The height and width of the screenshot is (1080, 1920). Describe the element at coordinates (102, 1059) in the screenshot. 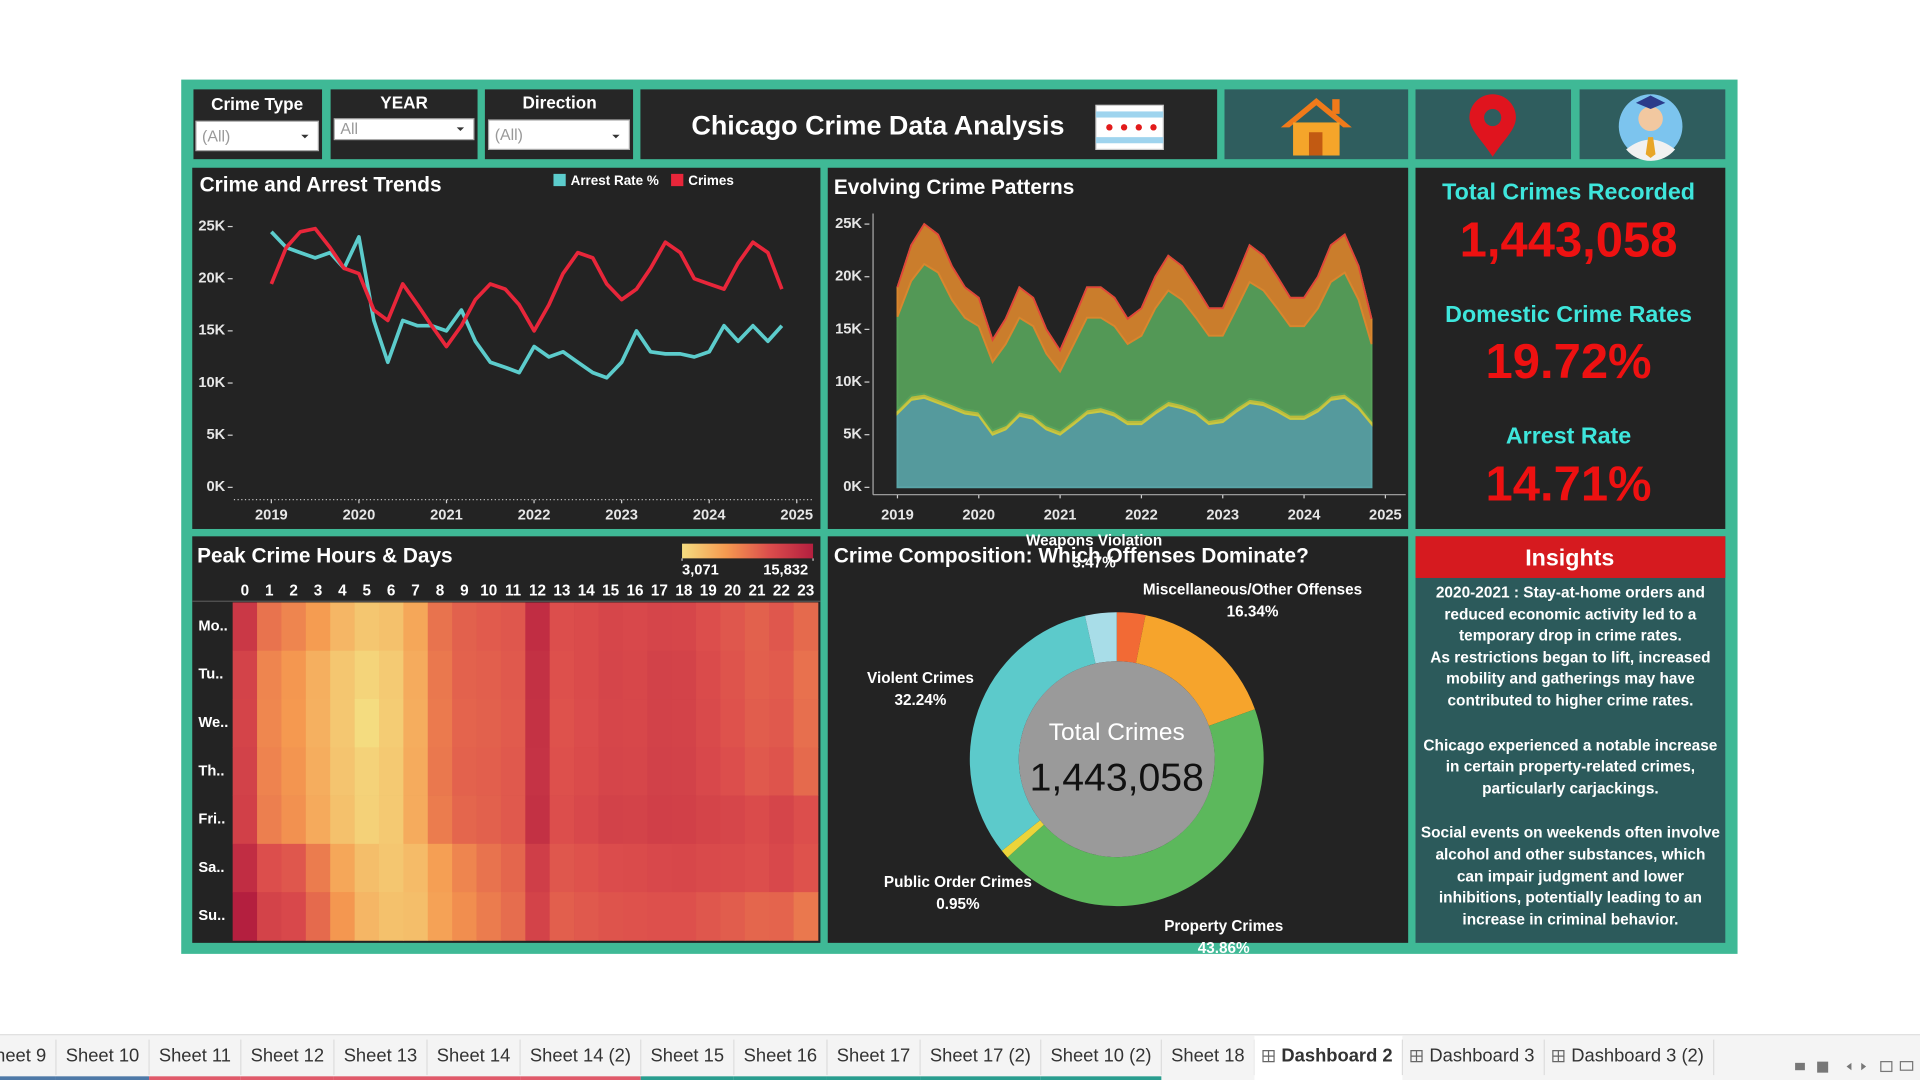

I see `tab: Sheet 10` at that location.